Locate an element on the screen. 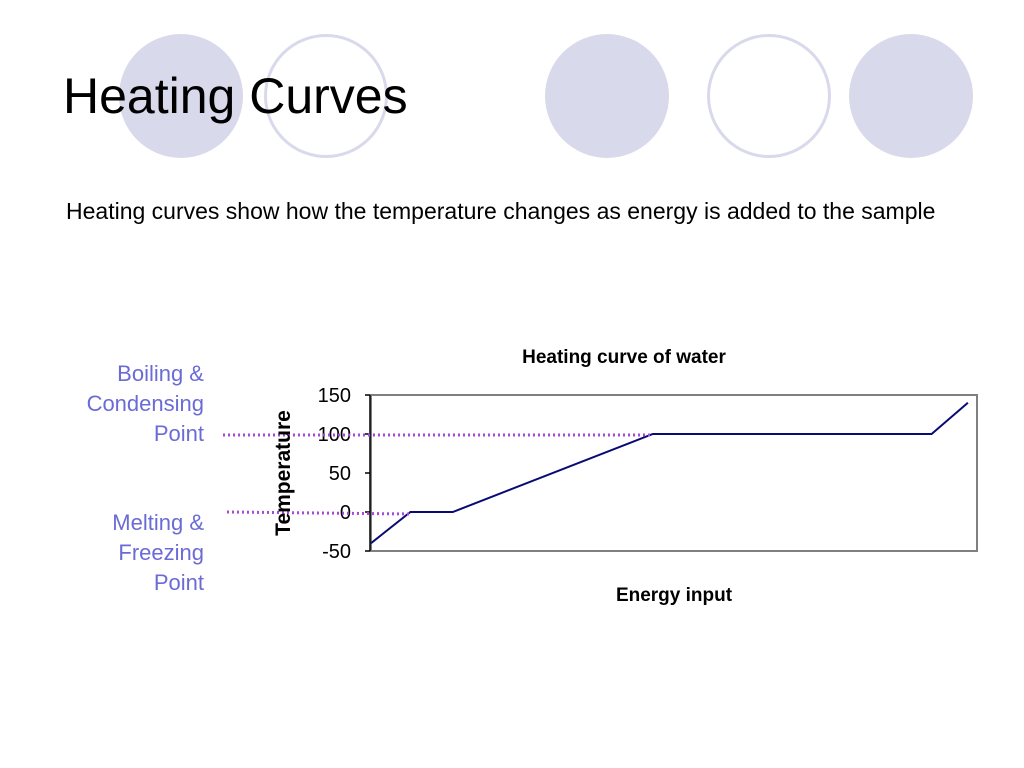  plot-area is located at coordinates (674, 473).